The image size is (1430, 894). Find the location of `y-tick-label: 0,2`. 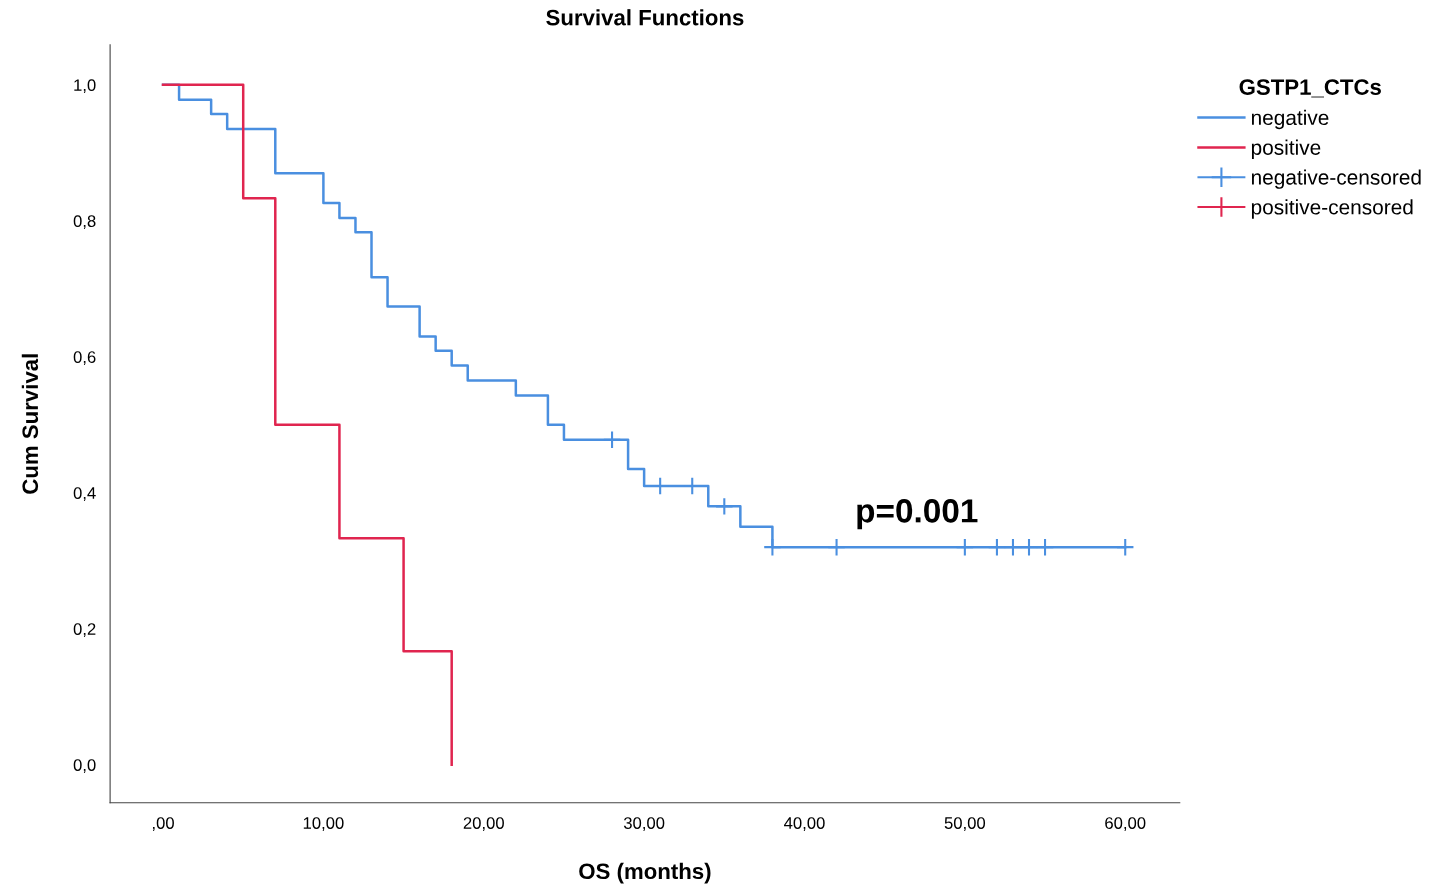

y-tick-label: 0,2 is located at coordinates (84, 630).